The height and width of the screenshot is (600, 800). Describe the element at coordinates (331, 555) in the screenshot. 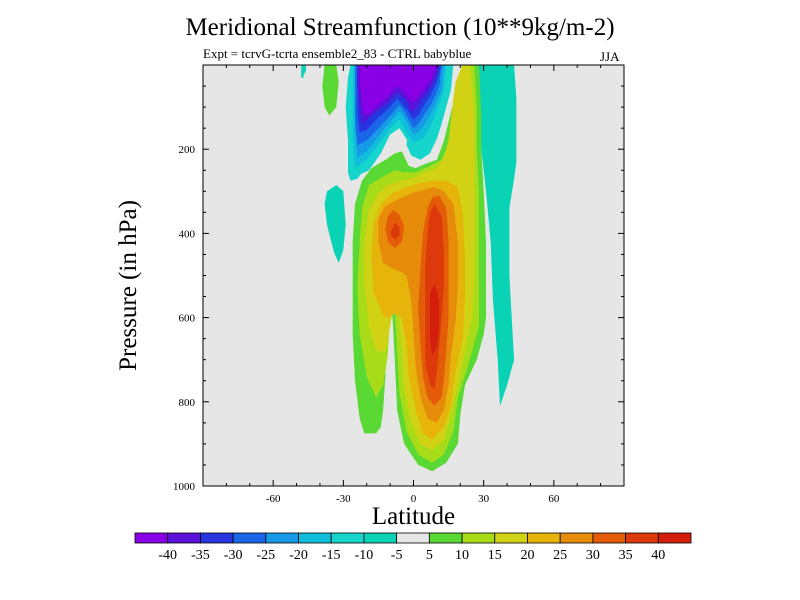

I see `colorbar-label: -15` at that location.